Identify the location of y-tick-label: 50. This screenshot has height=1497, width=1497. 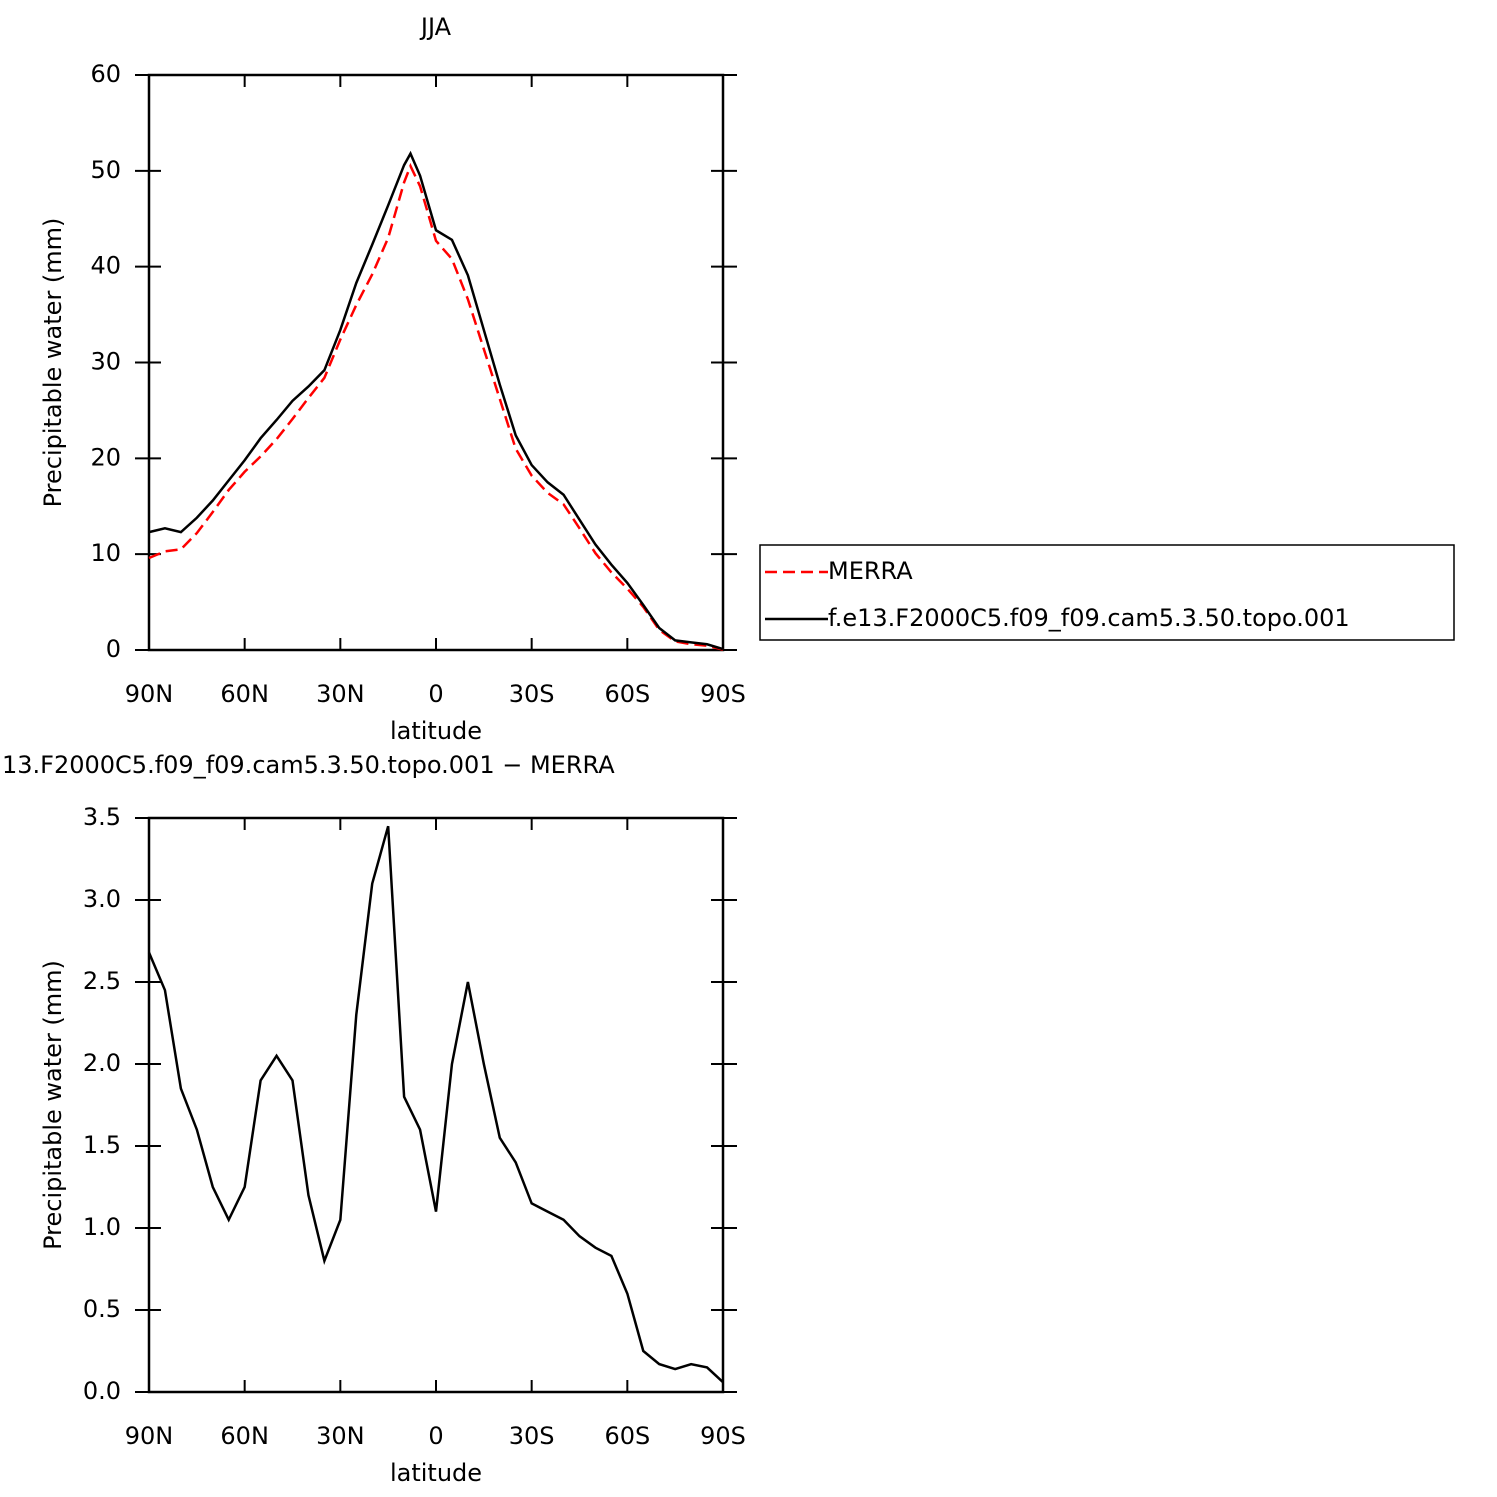
(105, 170).